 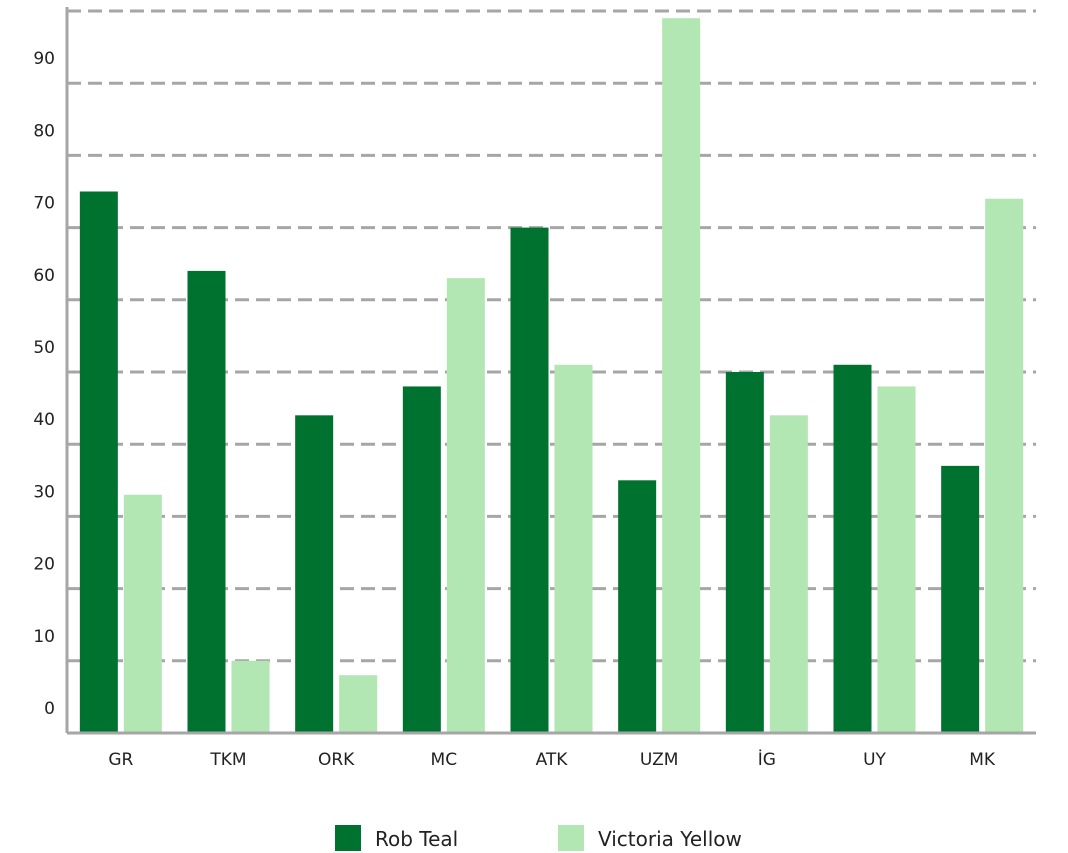 I want to click on bar-victoria-yellow-uzm, so click(x=681, y=376).